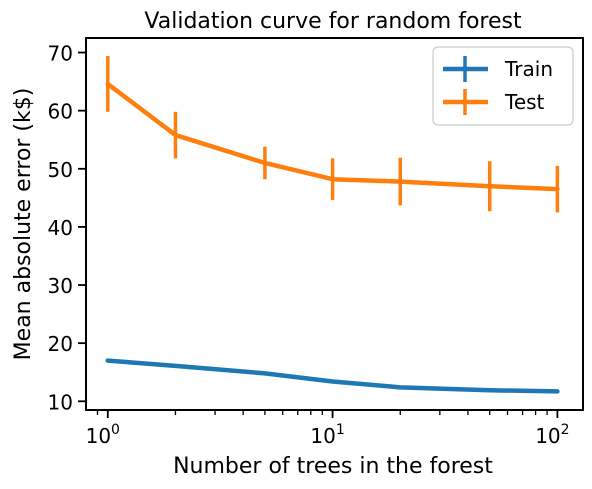  I want to click on x-axis-label: Number of trees in the forest, so click(333, 466).